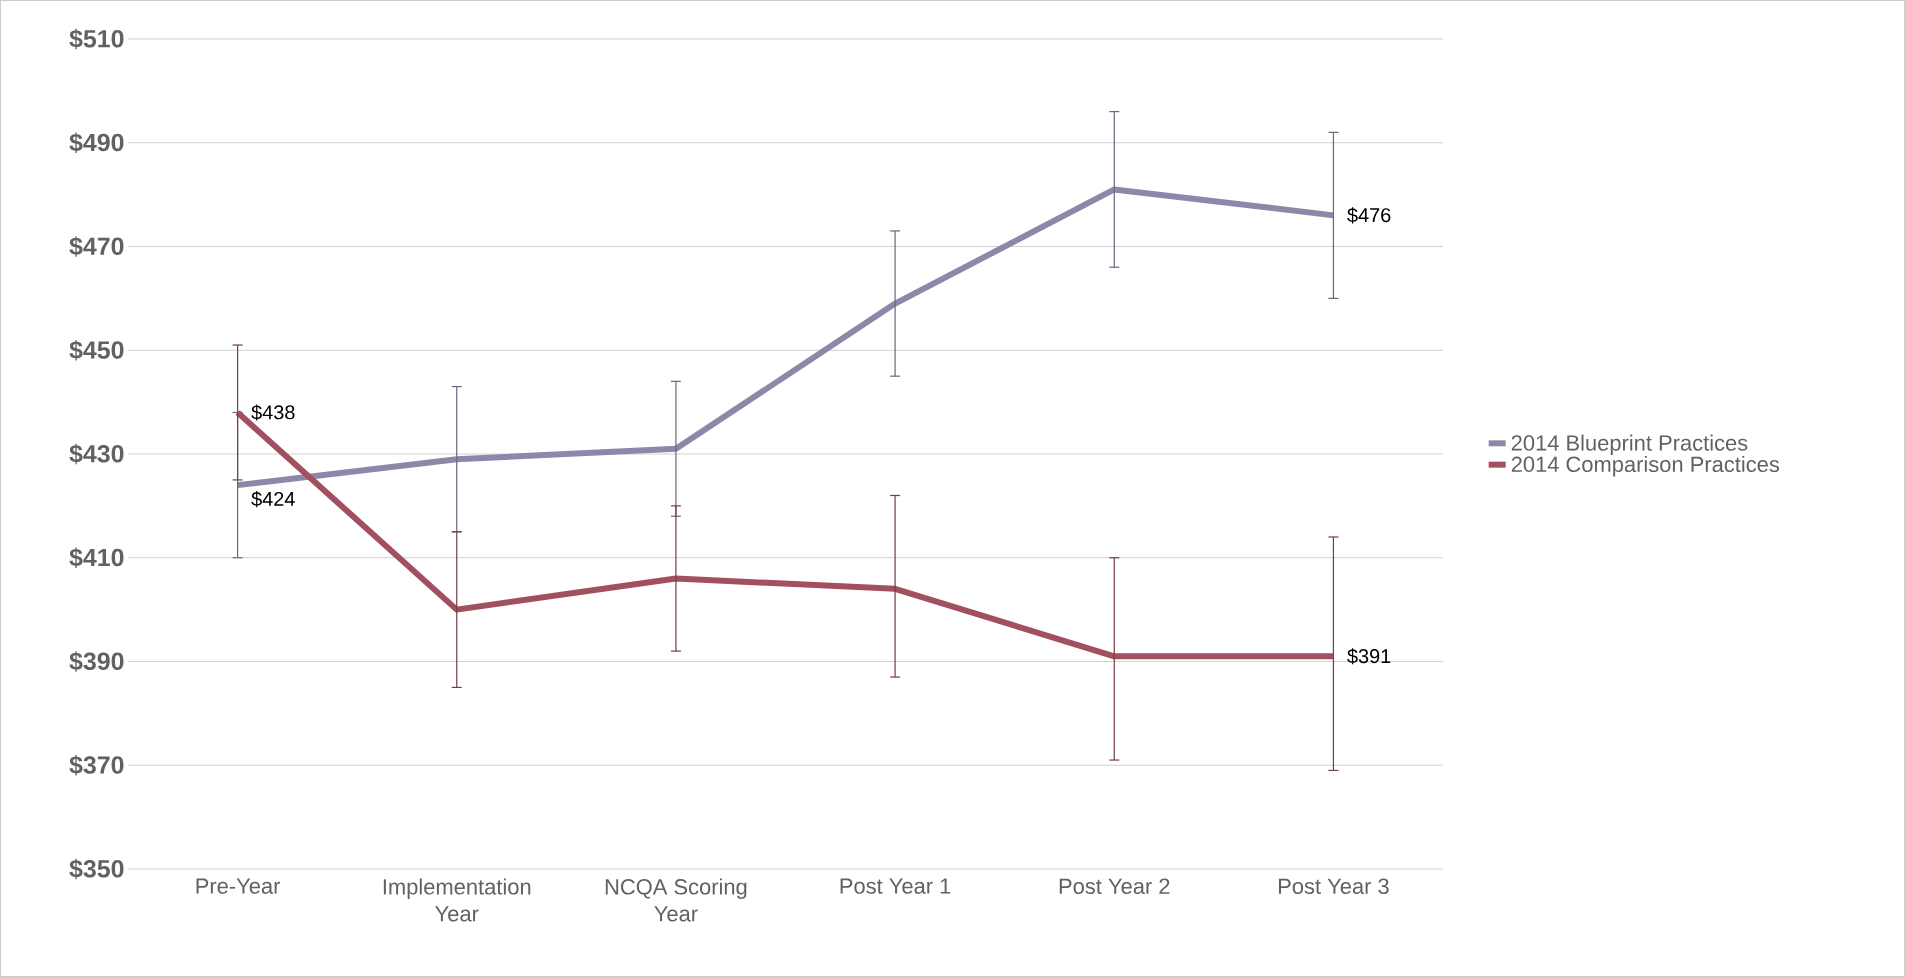  Describe the element at coordinates (1114, 886) in the screenshot. I see `x-tick-label: Post Year 2` at that location.